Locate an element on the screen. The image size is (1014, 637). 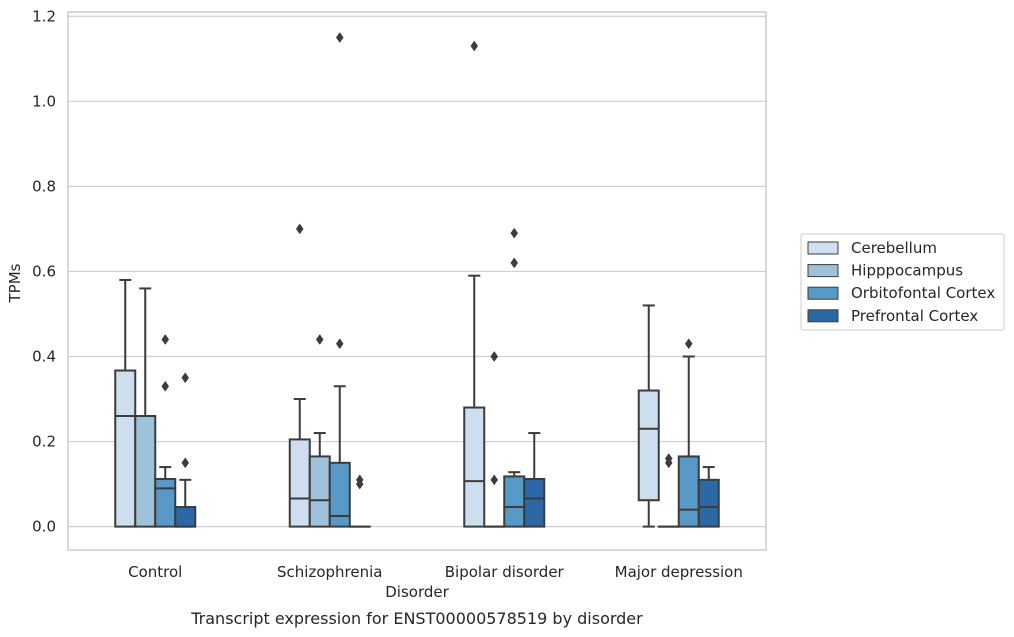
y-tick-label: 0.4 is located at coordinates (44, 356).